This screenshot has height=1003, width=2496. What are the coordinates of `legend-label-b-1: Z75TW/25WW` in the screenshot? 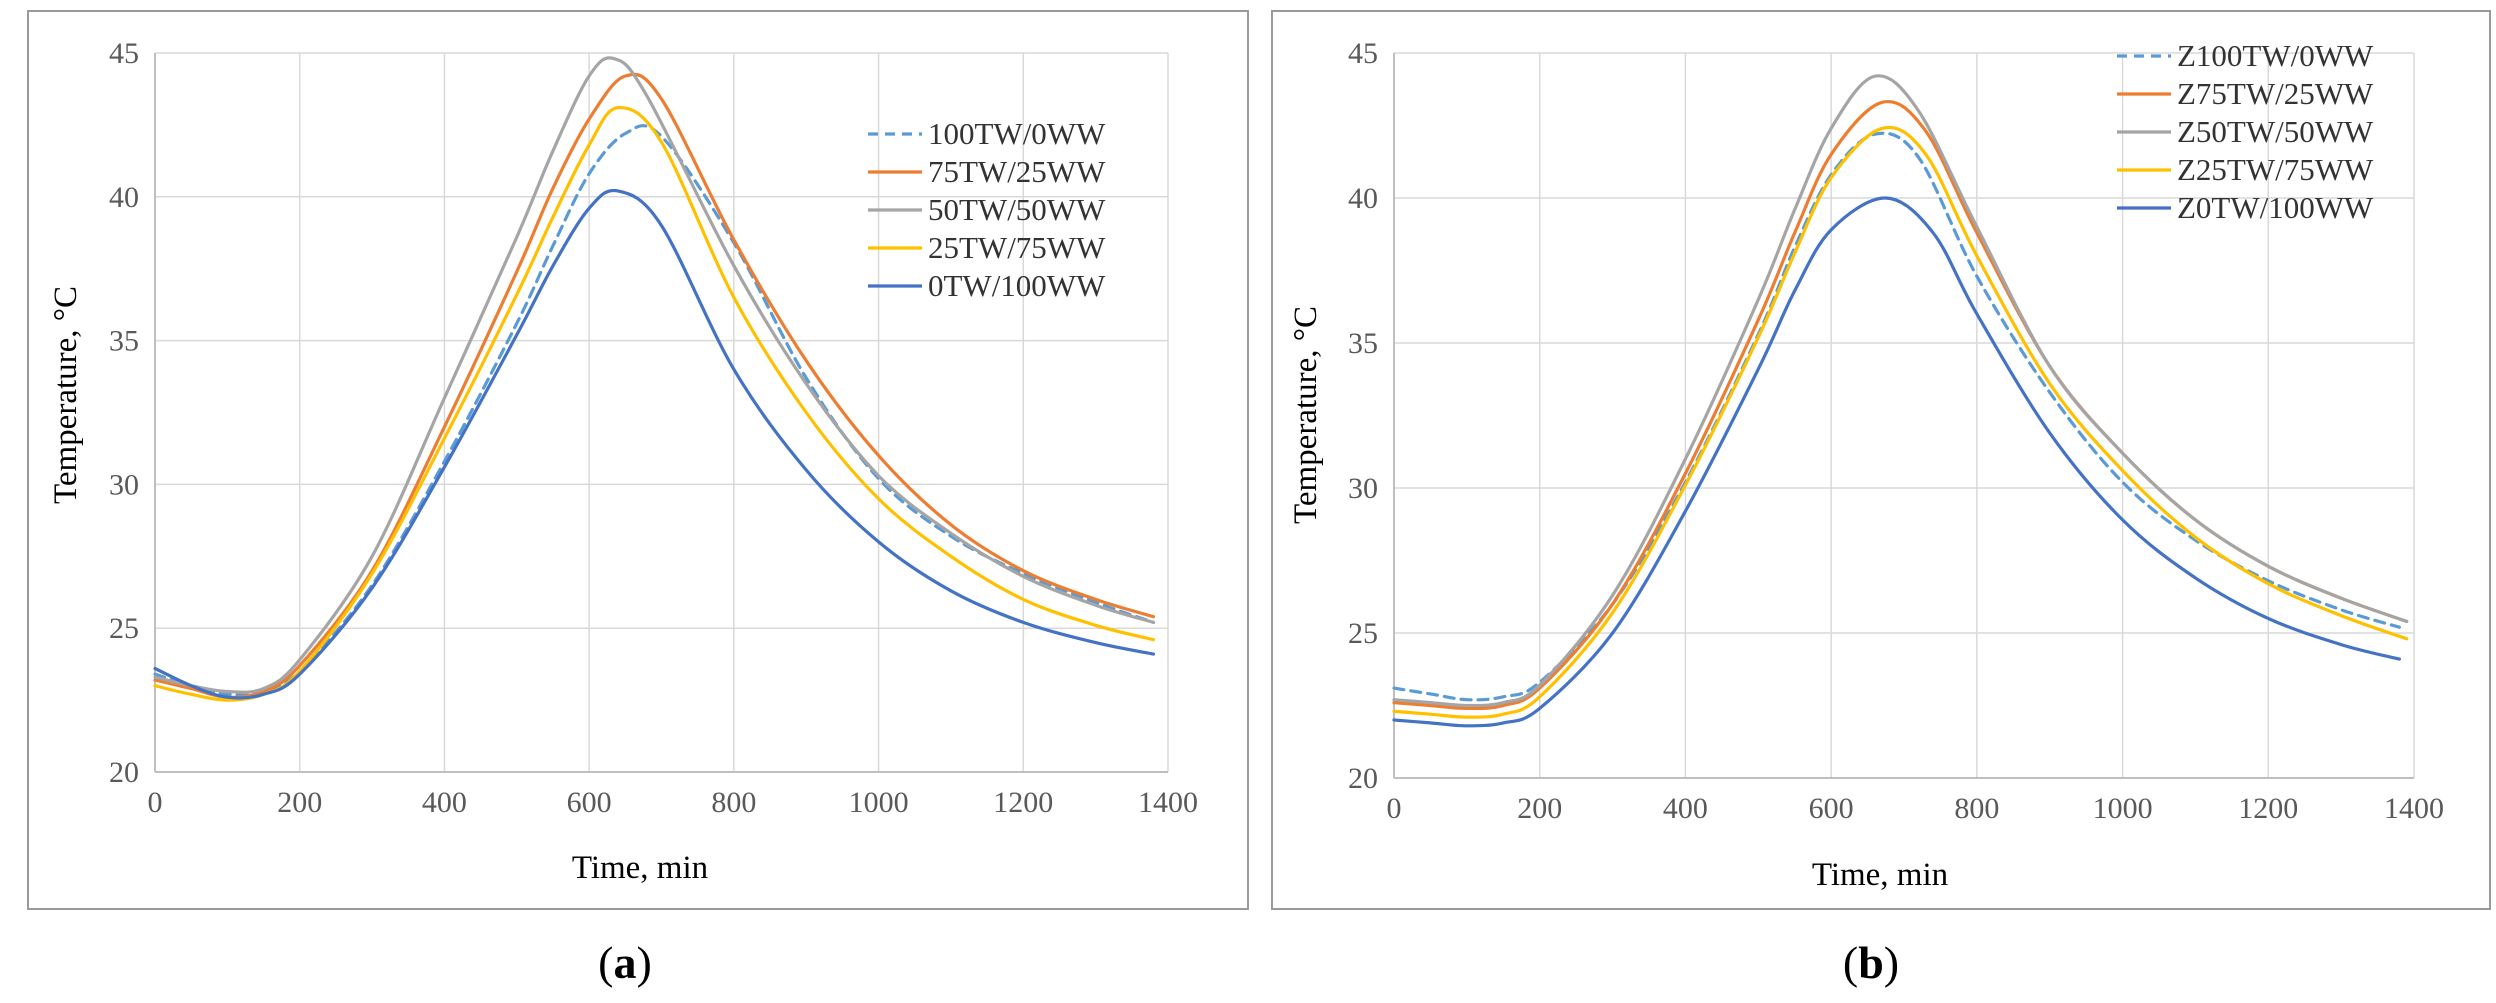 It's located at (2275, 93).